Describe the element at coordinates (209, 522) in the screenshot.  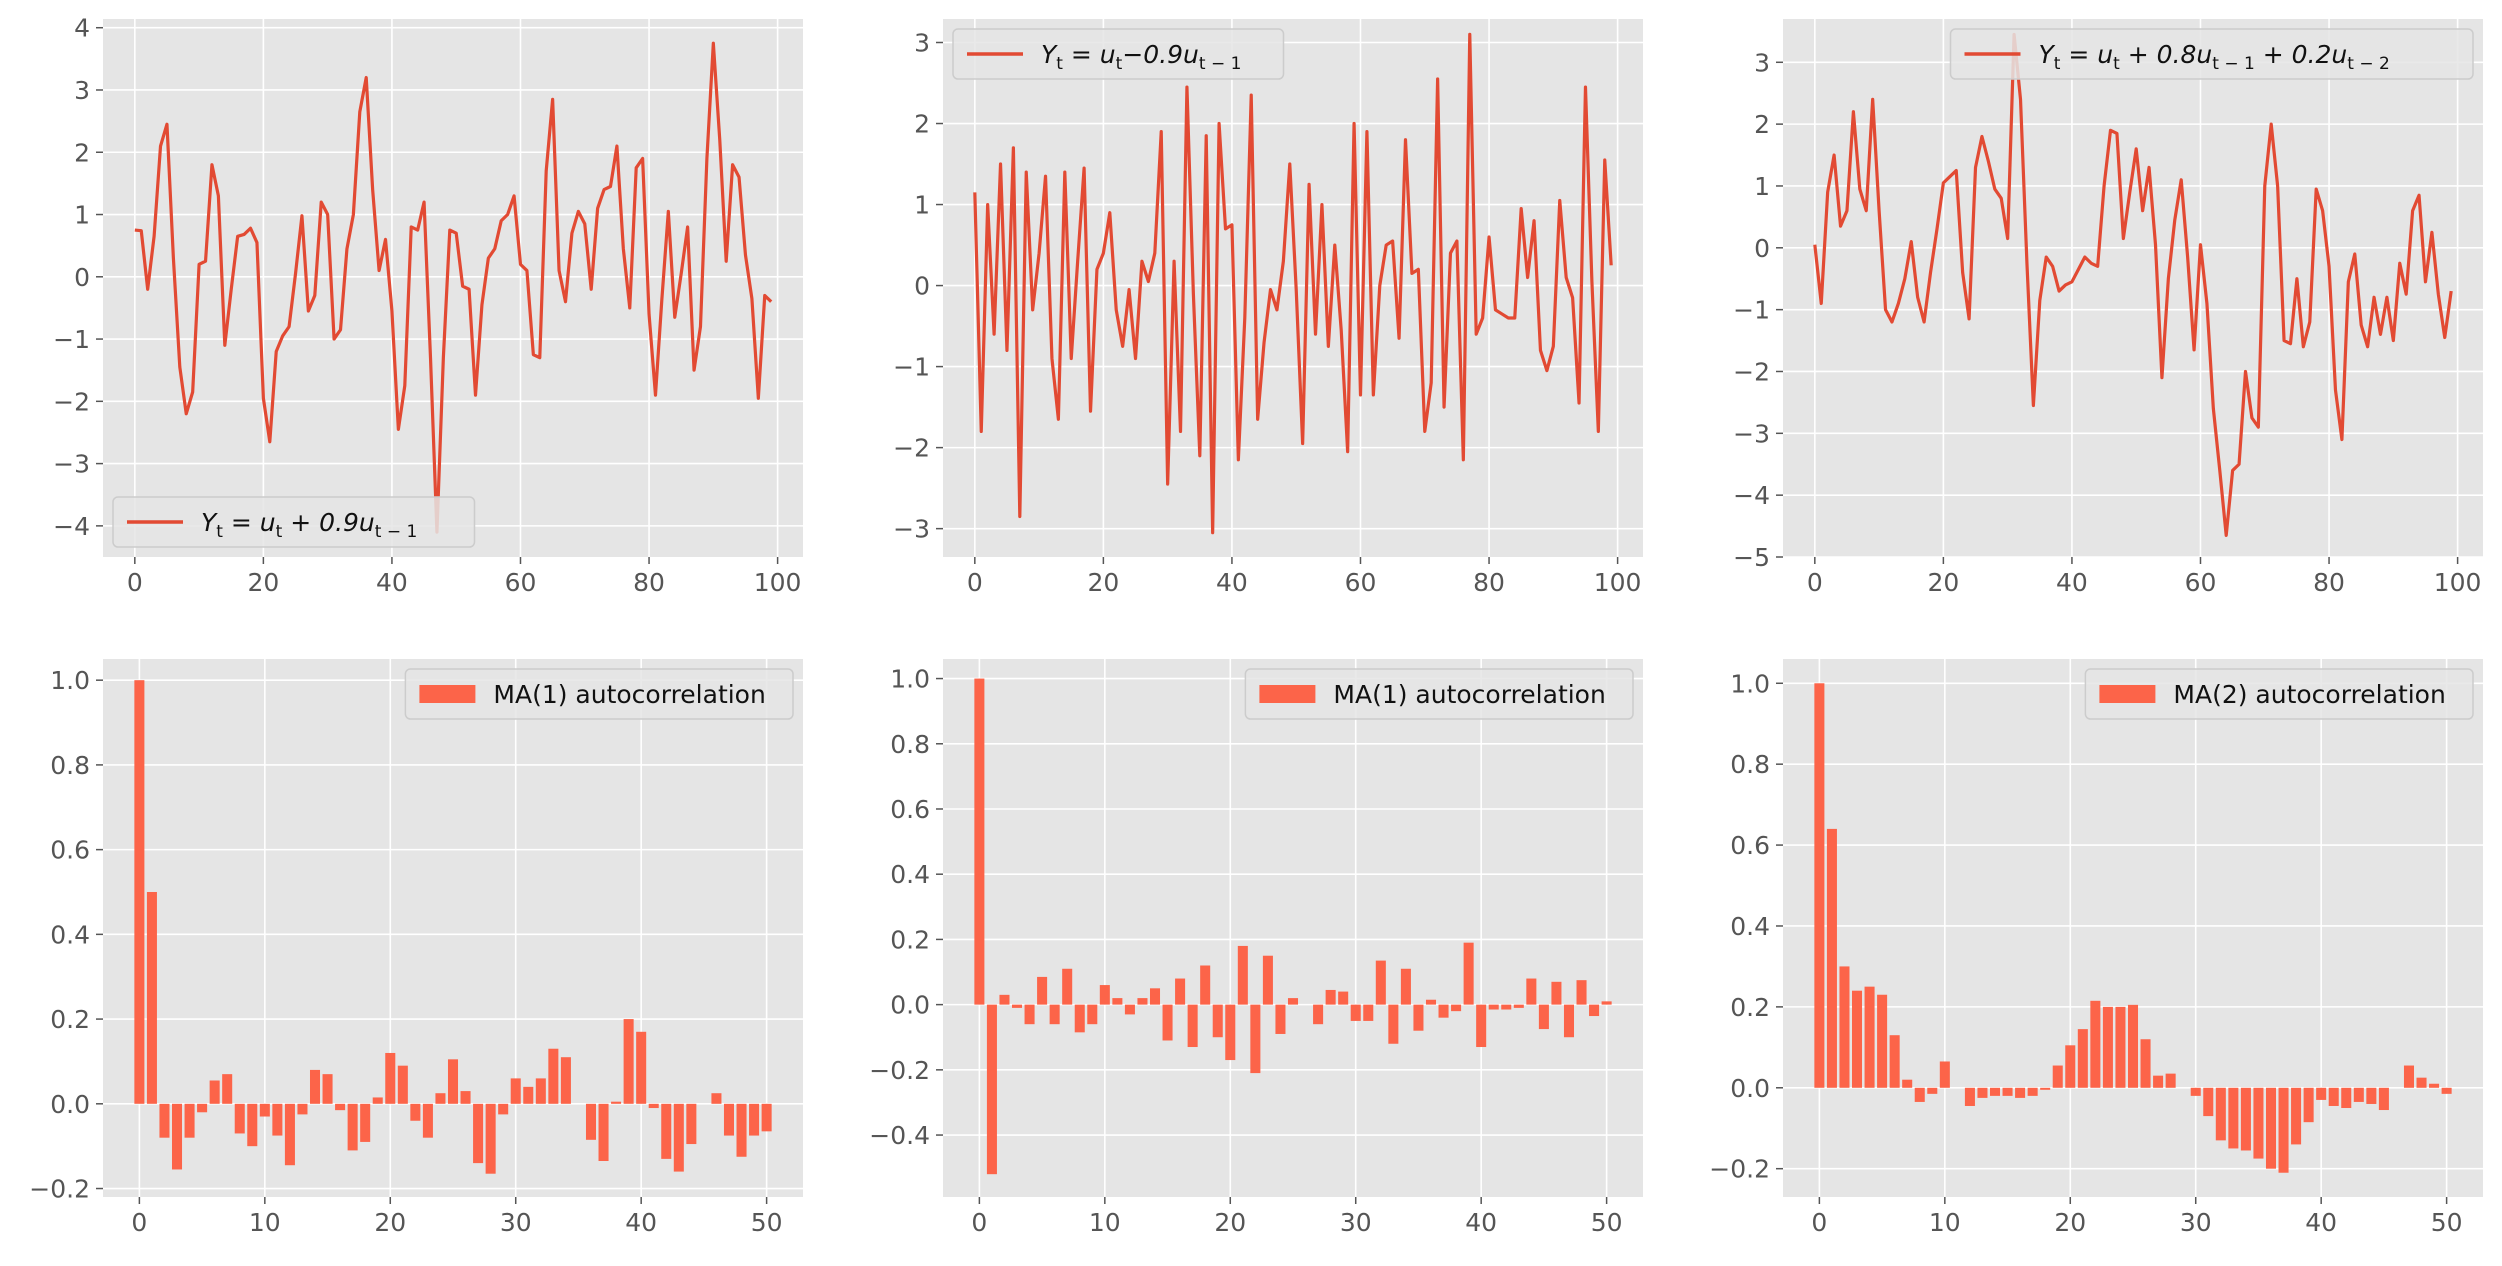
I see `legend-label-part: Y` at that location.